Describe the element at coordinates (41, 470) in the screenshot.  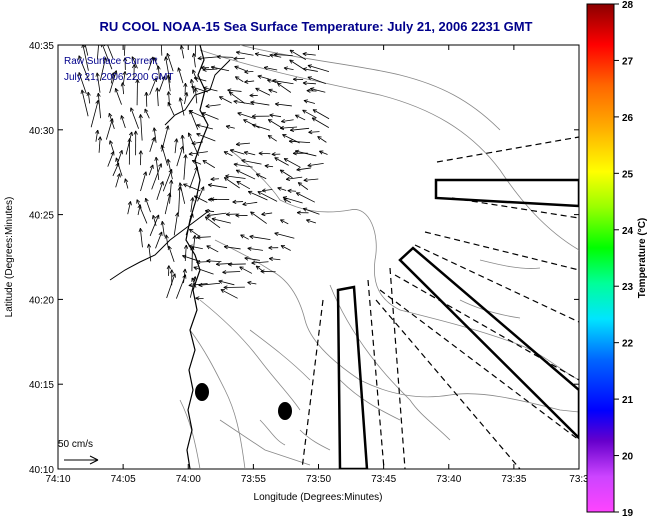
I see `y-tick-label: 40:10` at that location.